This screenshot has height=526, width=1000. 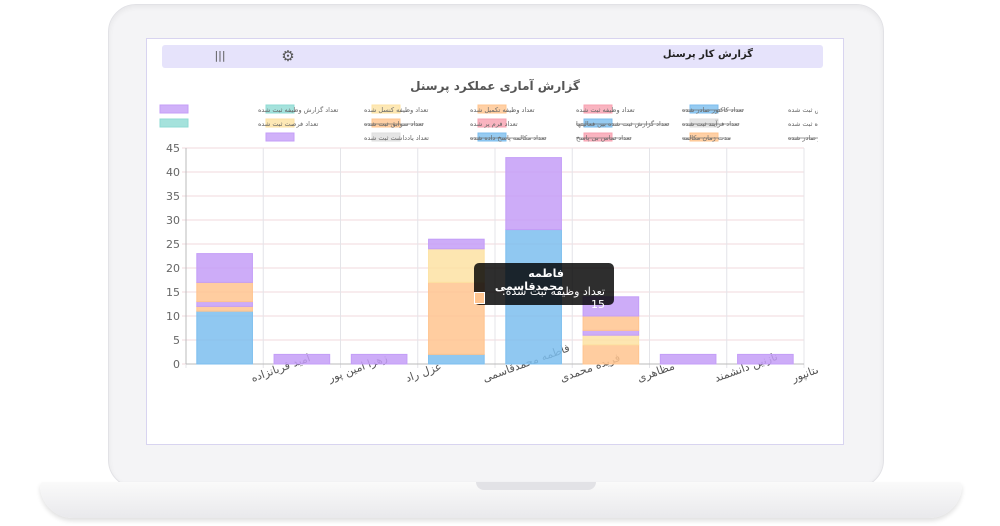 What do you see at coordinates (298, 110) in the screenshot?
I see `legend-label: تعداد گزارش وظیفه ثبت شده` at bounding box center [298, 110].